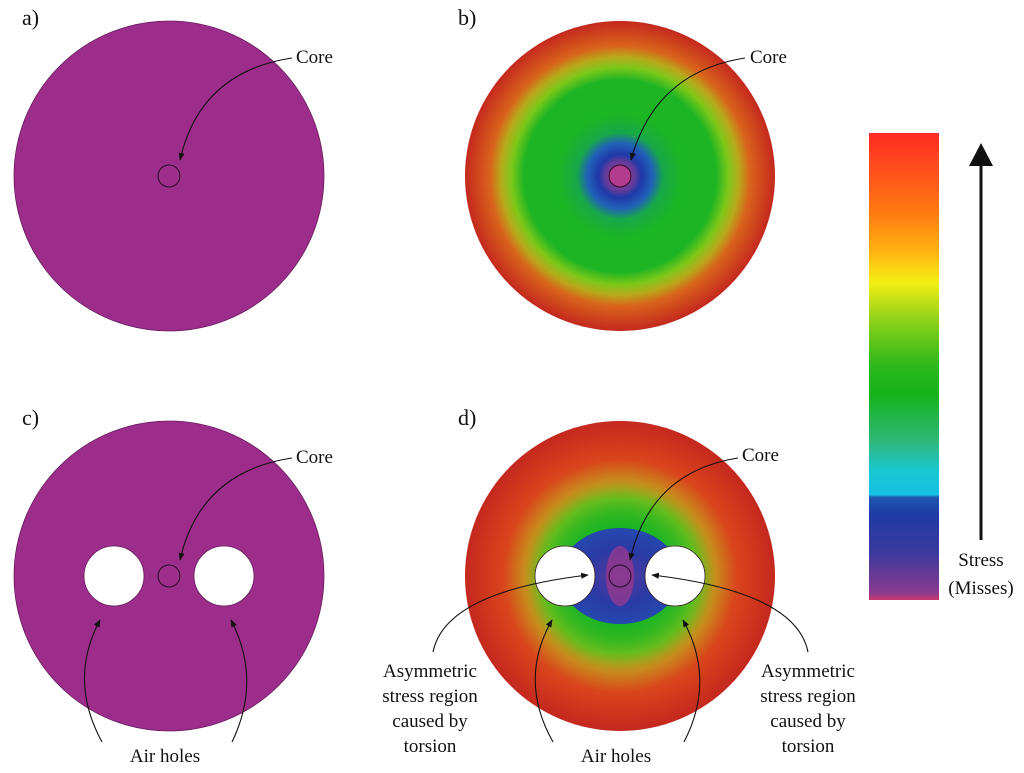 Image resolution: width=1024 pixels, height=773 pixels. Describe the element at coordinates (430, 721) in the screenshot. I see `asym-left-line: caused by` at that location.